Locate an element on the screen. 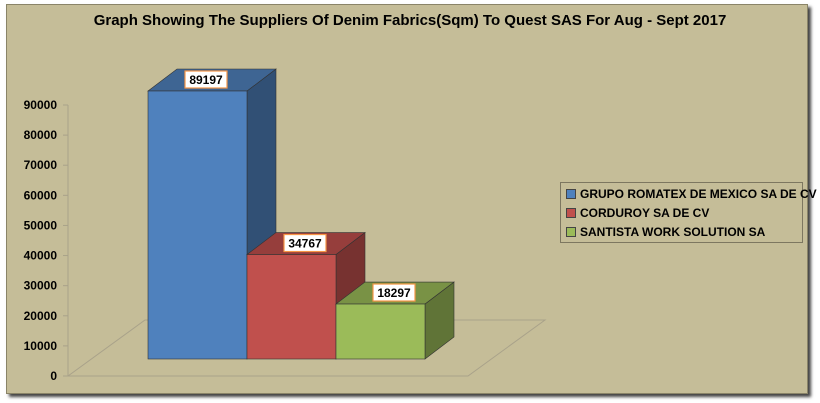  data-label: 34767 is located at coordinates (305, 244).